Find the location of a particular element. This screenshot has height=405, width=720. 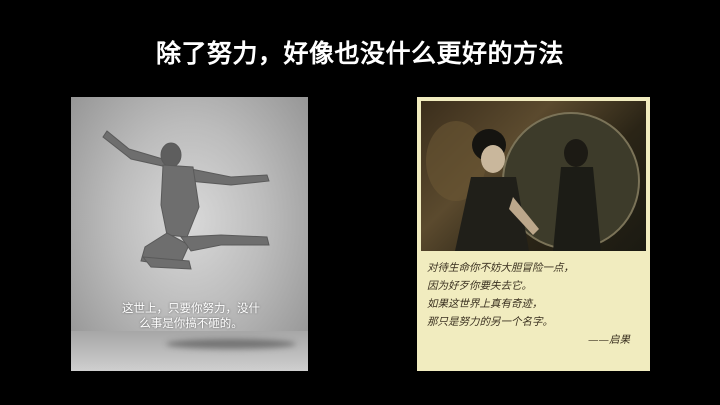

photo-caption: 这世上，只要你努力，没什 么事是你搞不砸的。 is located at coordinates (191, 316).